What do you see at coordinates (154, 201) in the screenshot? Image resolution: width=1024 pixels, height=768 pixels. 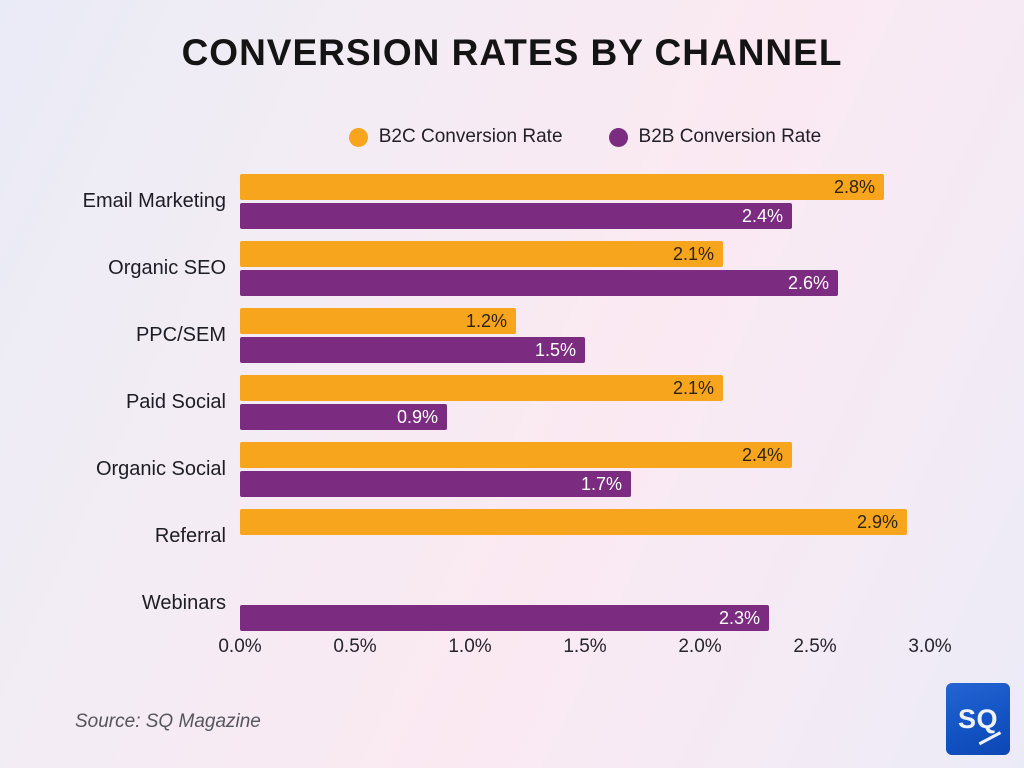 I see `category-label: Email Marketing` at bounding box center [154, 201].